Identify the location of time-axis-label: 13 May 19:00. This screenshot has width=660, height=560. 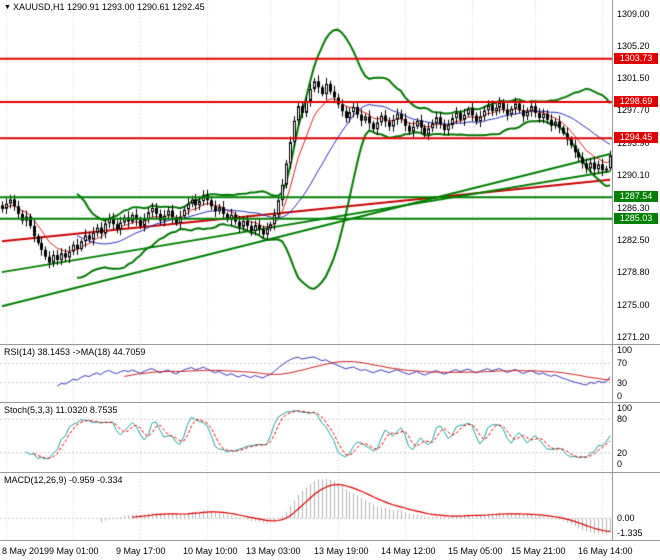
(341, 551).